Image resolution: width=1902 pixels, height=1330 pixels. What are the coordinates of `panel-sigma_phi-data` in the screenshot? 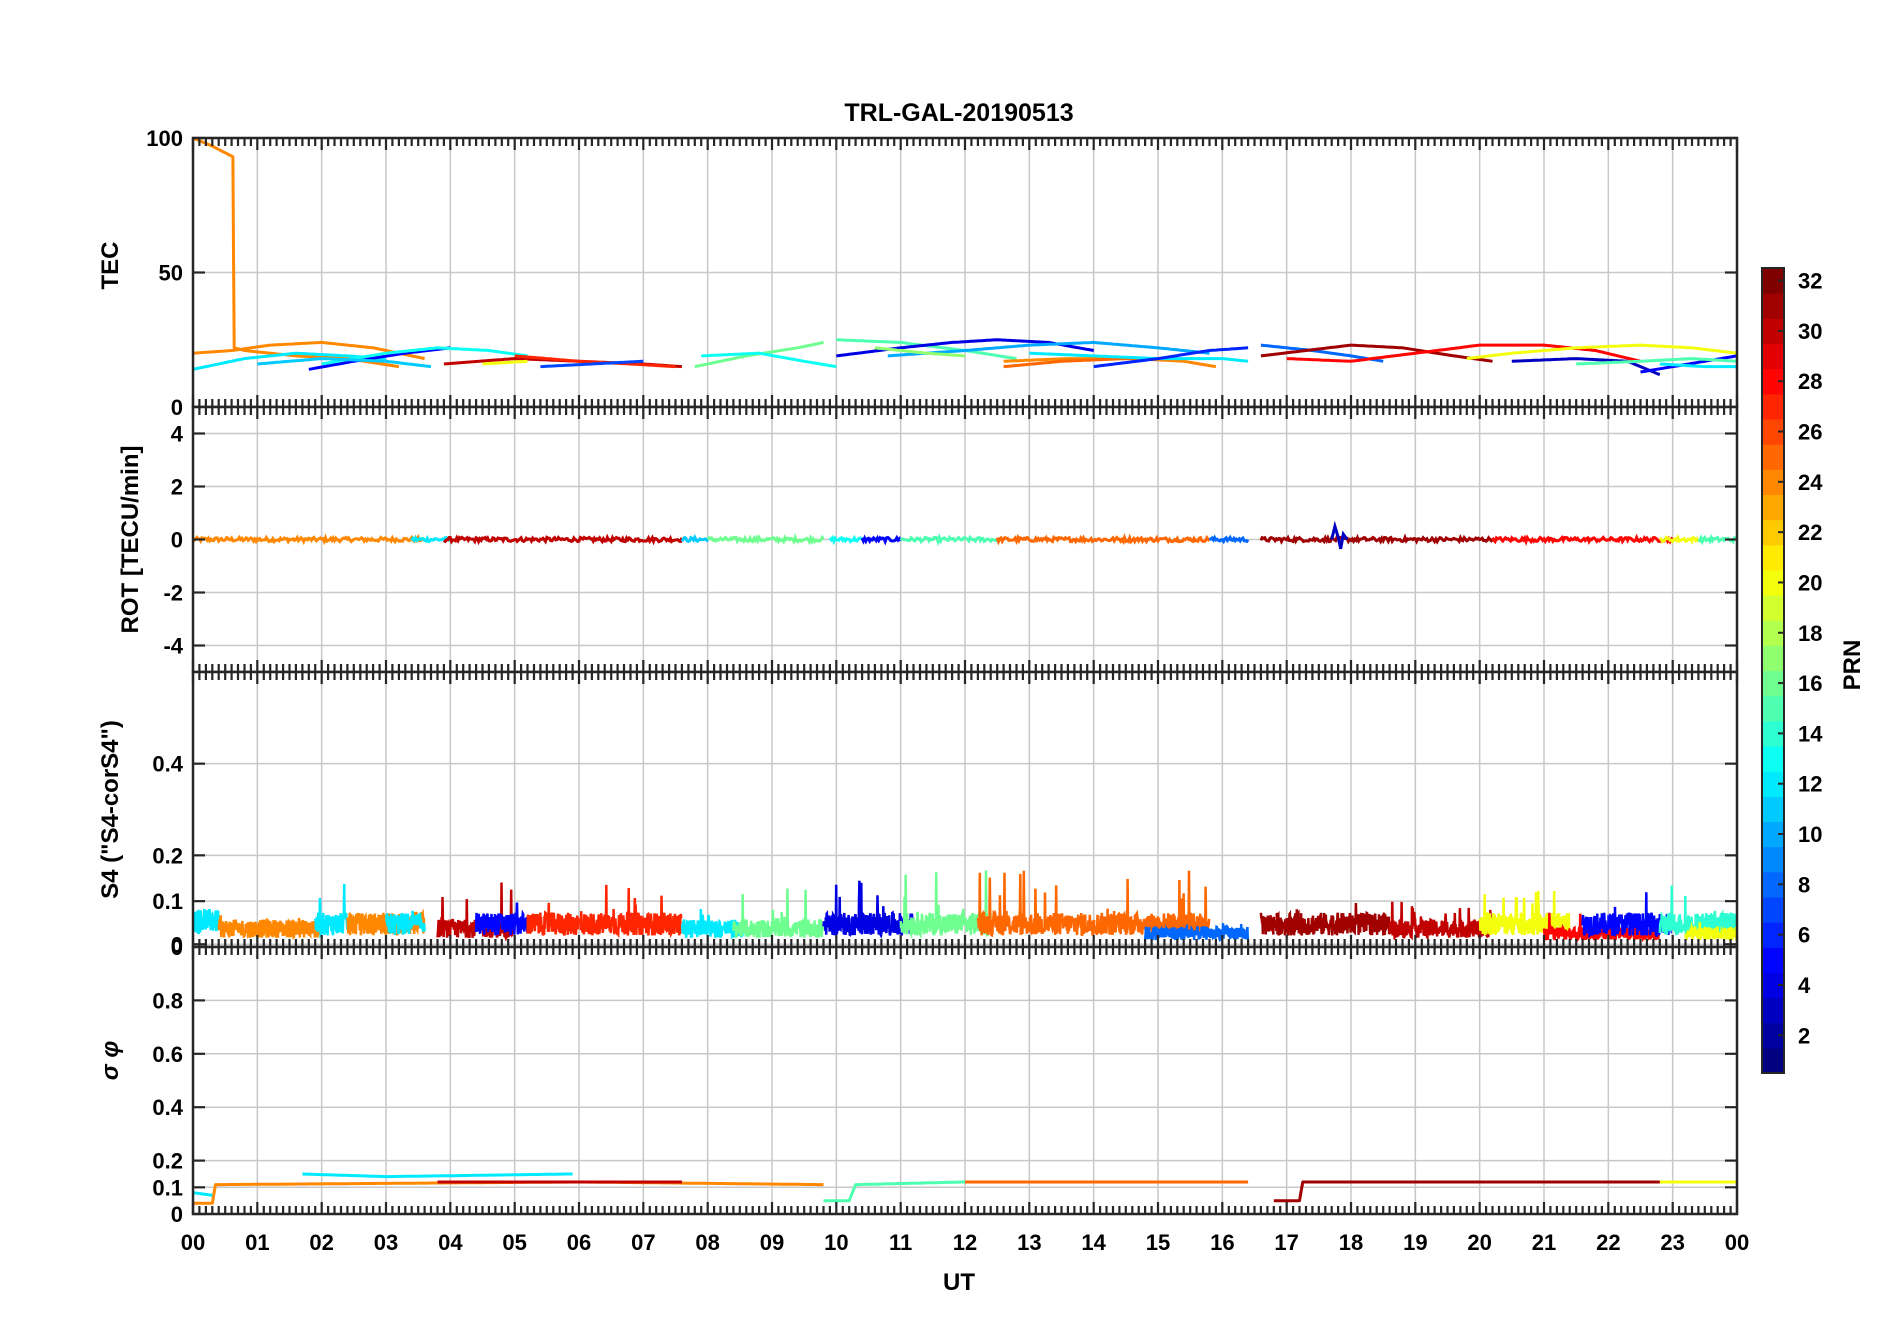 It's located at (964, 1188).